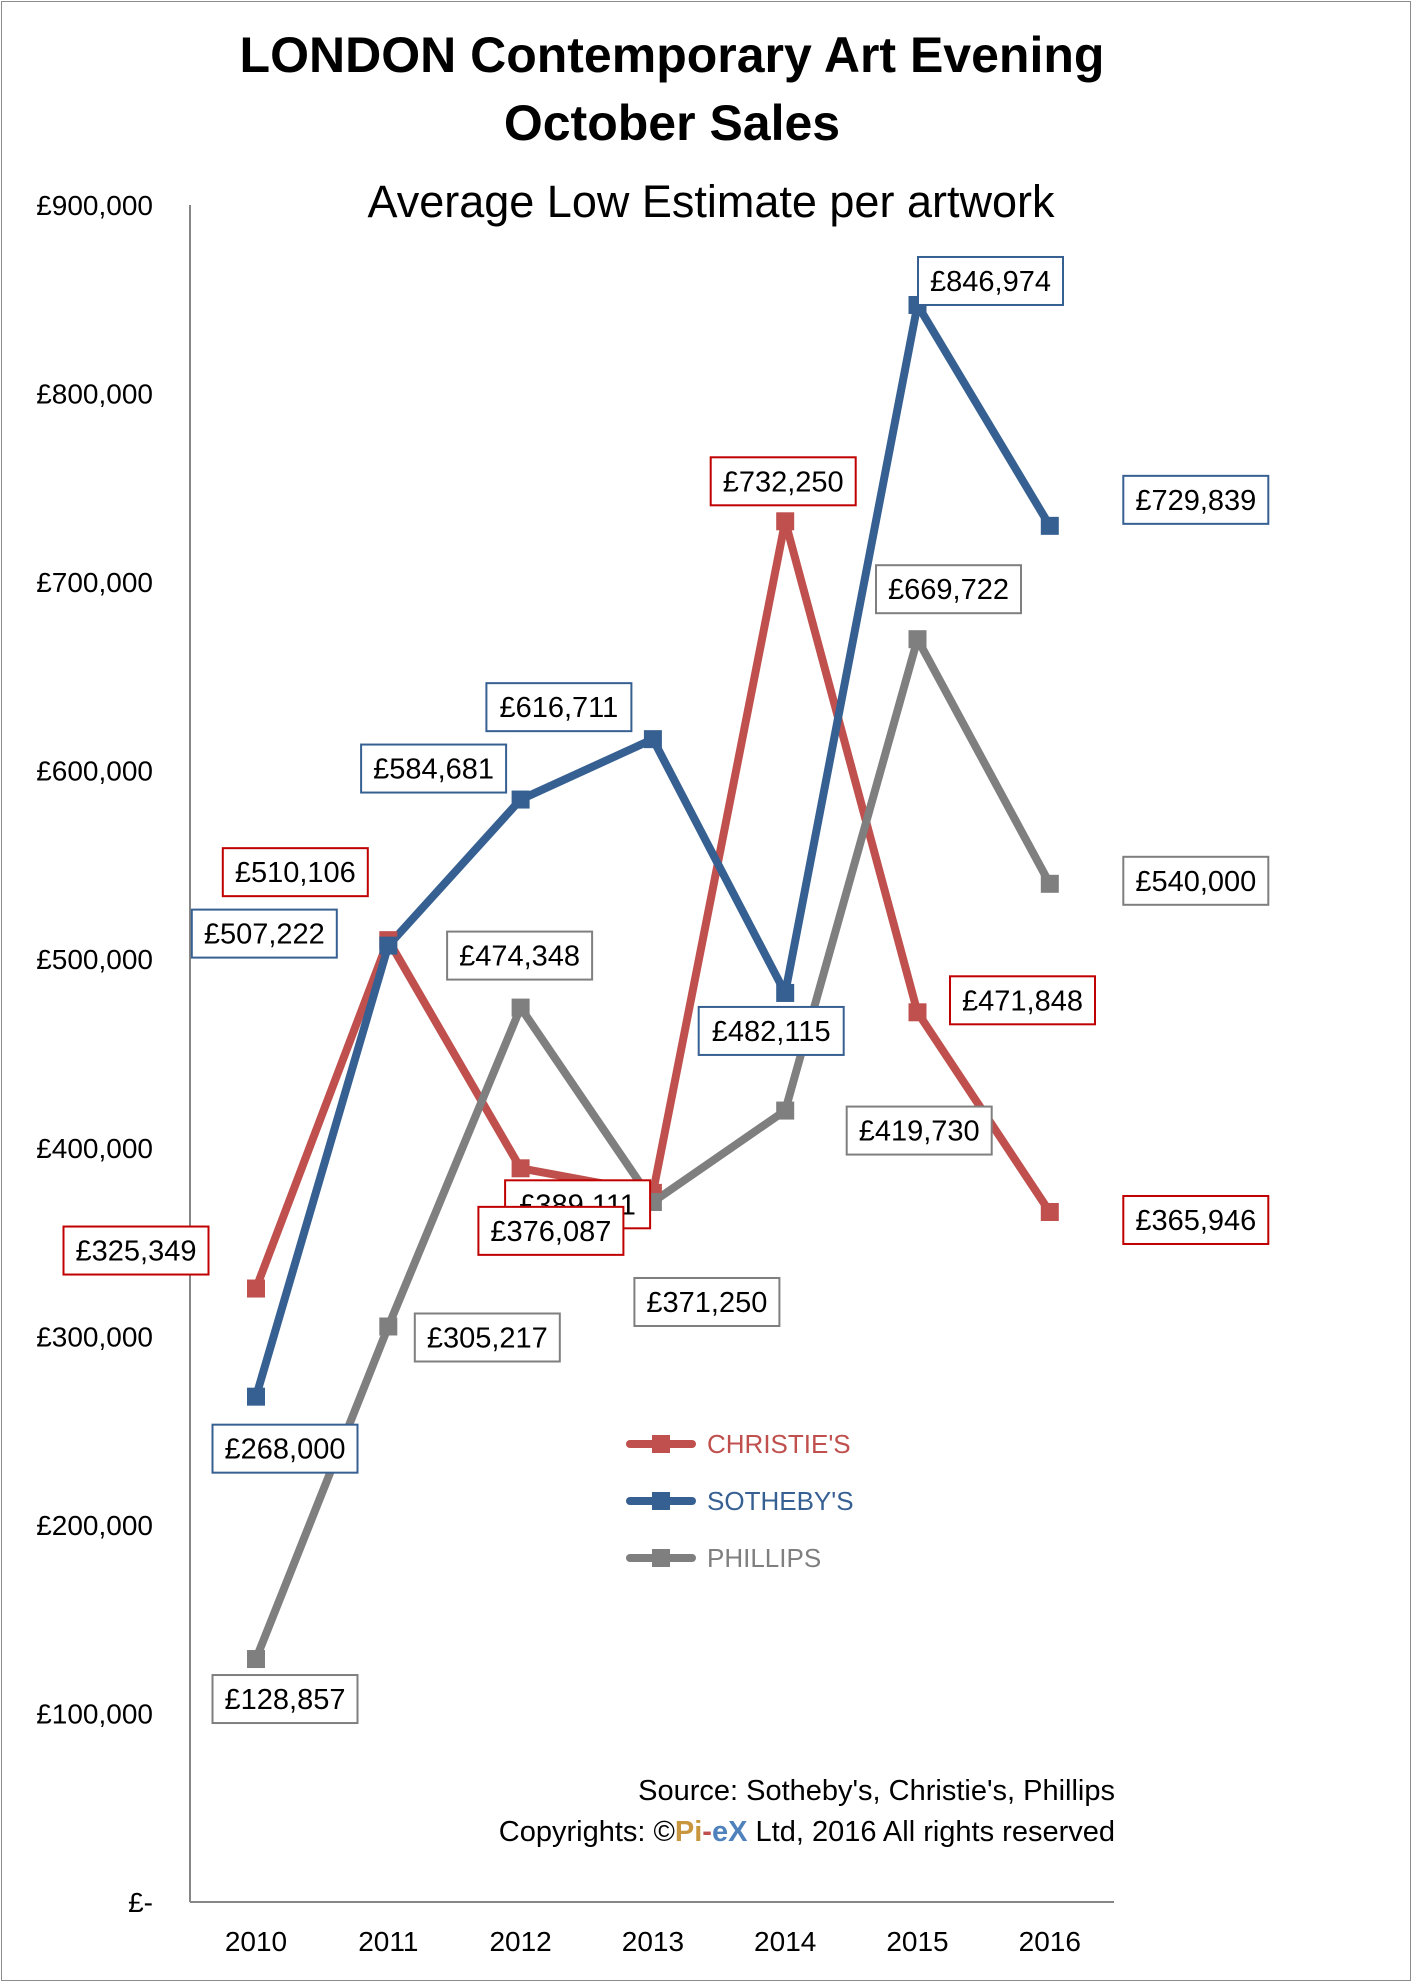  Describe the element at coordinates (661, 1444) in the screenshot. I see `legend-marker-christie-s` at that location.